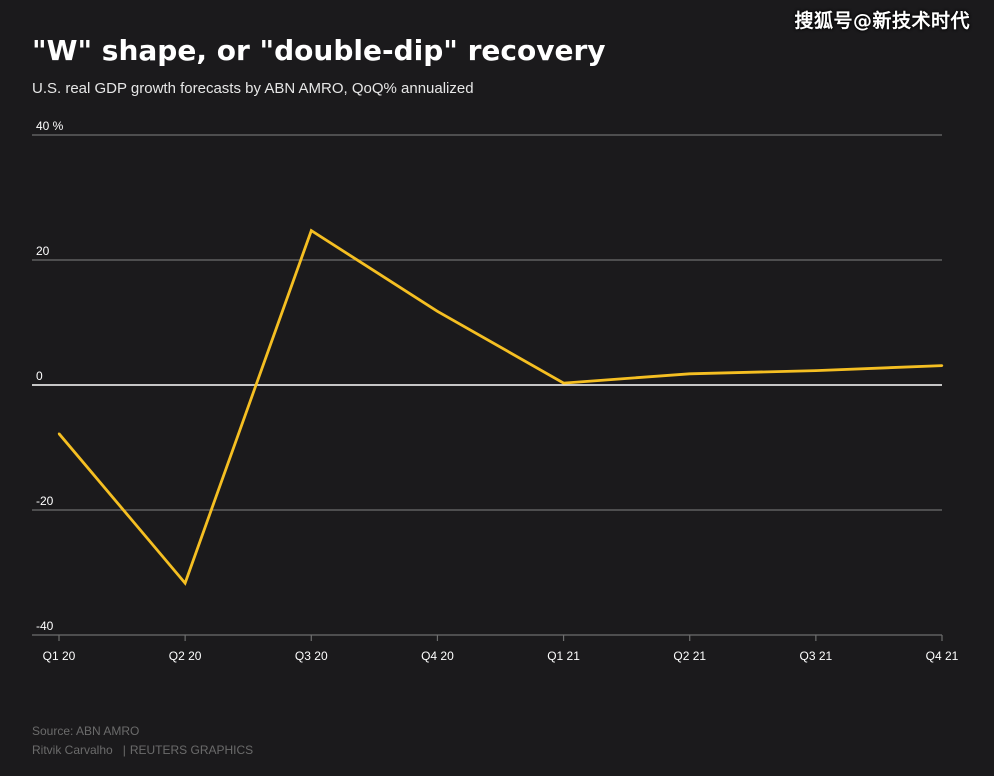 Image resolution: width=994 pixels, height=776 pixels. I want to click on y-tick-label: 40 %, so click(50, 126).